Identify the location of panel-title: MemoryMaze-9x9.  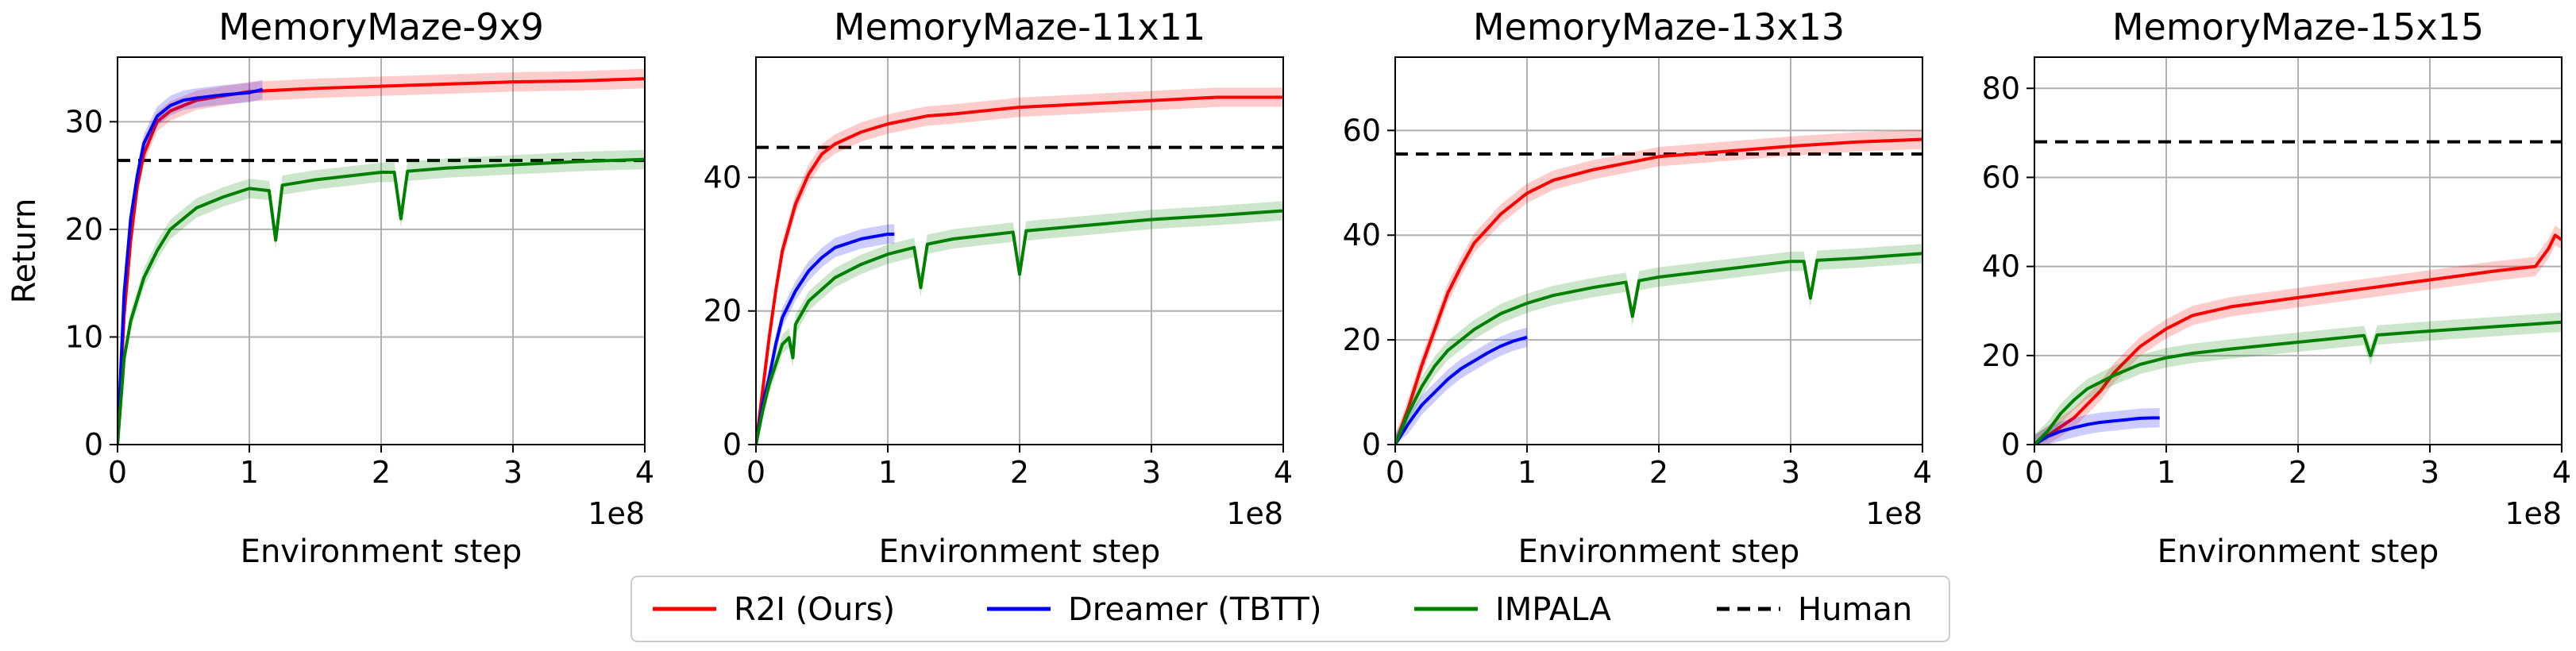
(381, 27).